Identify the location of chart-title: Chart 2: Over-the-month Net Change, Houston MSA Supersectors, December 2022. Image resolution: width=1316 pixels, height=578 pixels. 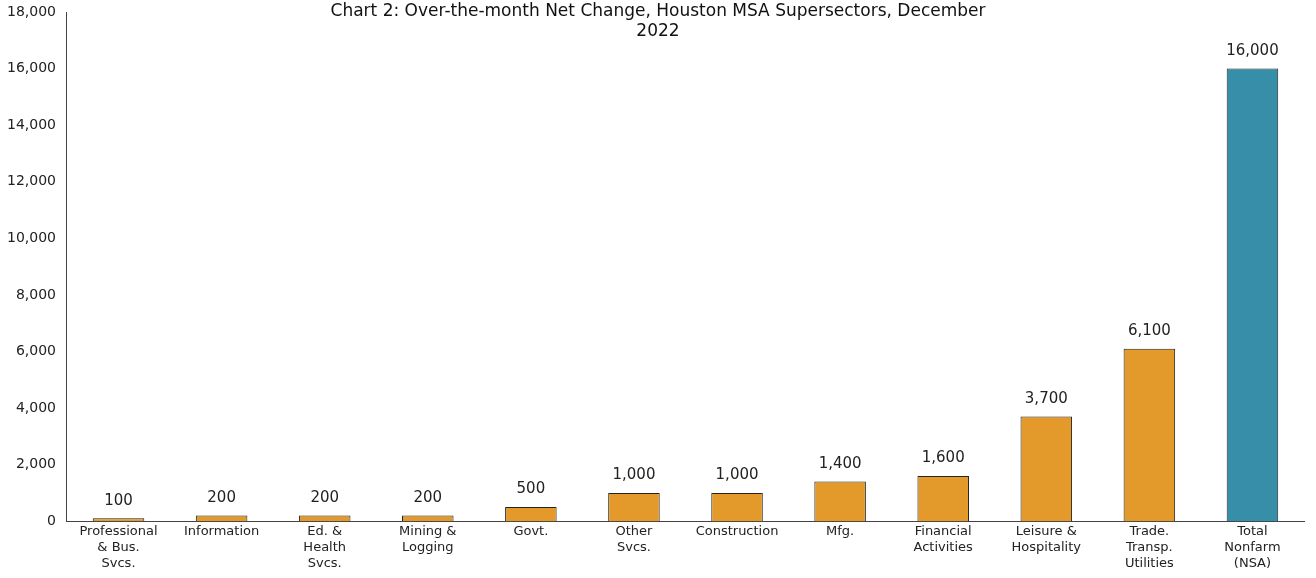
(658, 20).